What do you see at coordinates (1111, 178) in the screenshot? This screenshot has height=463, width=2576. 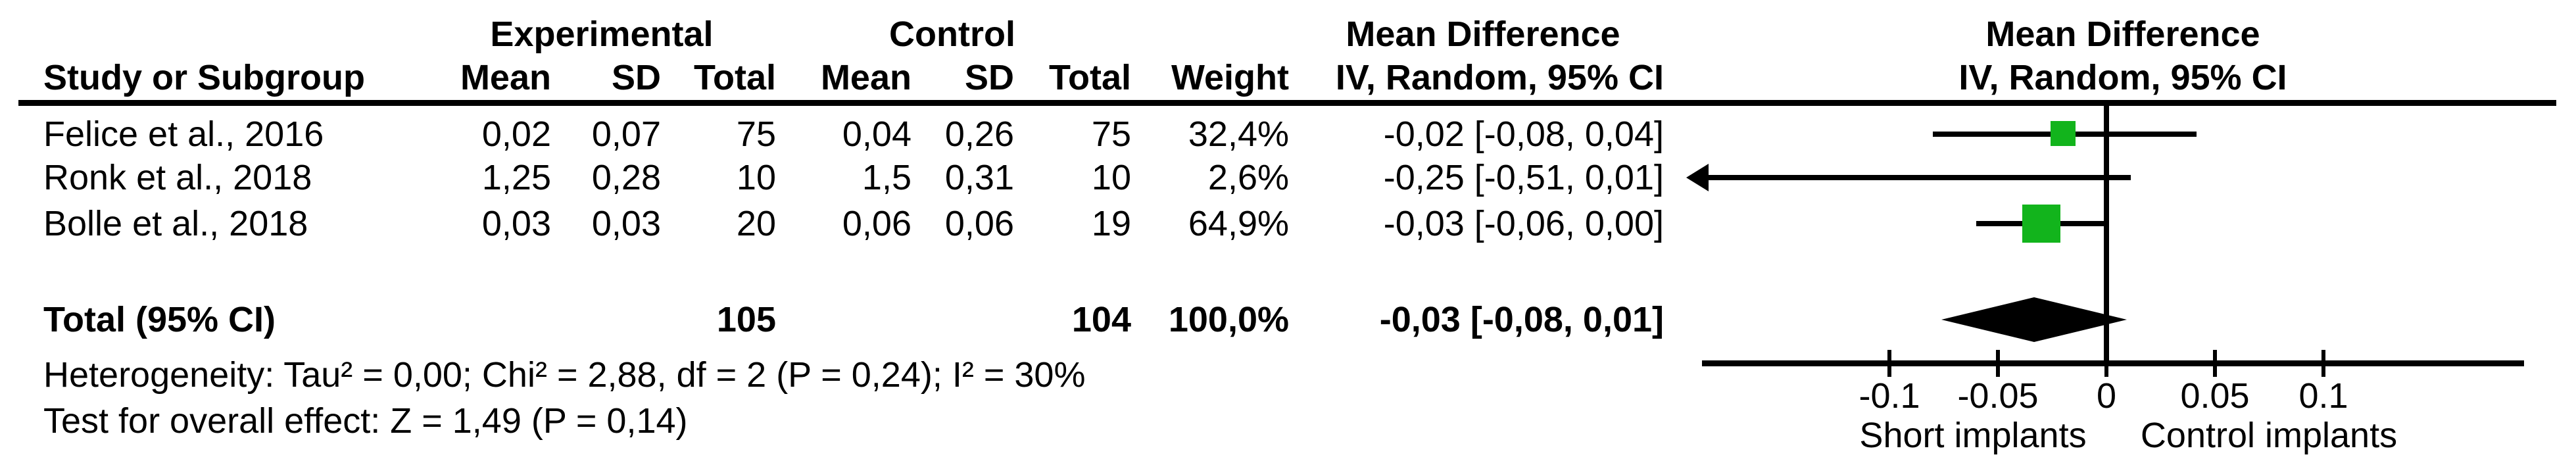 I see `ronk-ctrl-total: 10` at bounding box center [1111, 178].